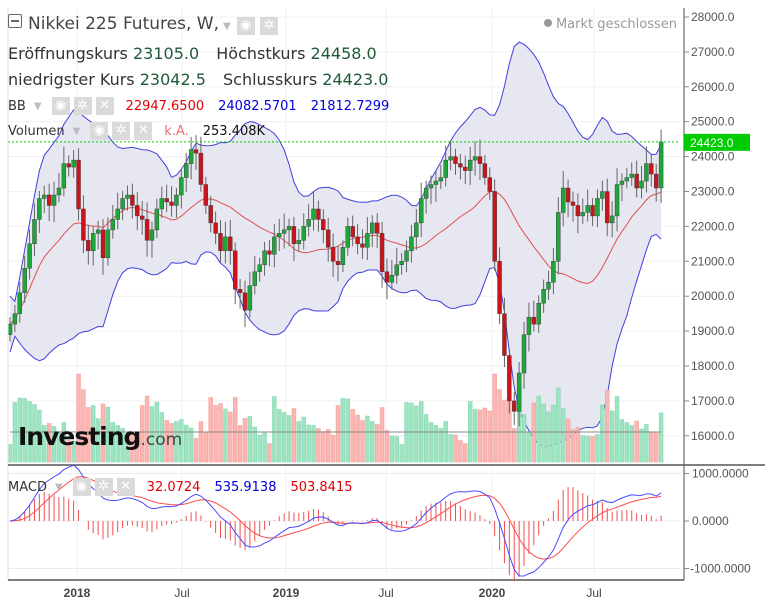  Describe the element at coordinates (245, 487) in the screenshot. I see `macd-value: 535.9138` at that location.